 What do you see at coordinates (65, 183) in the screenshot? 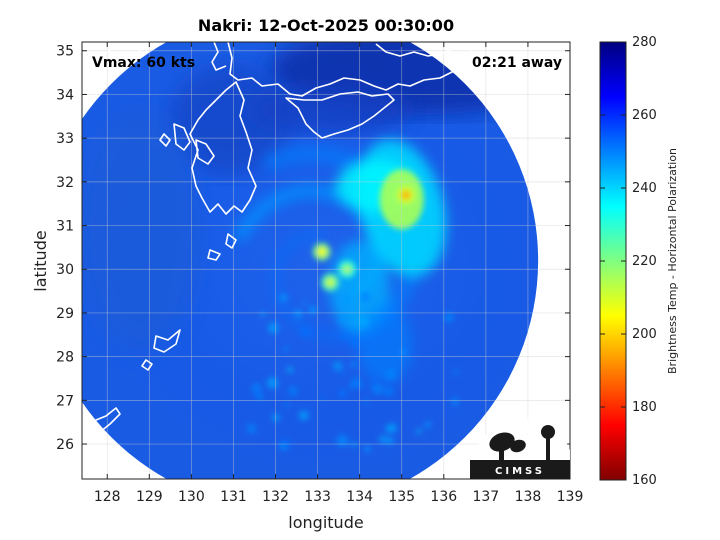
I see `y-tick-label: 32` at bounding box center [65, 183].